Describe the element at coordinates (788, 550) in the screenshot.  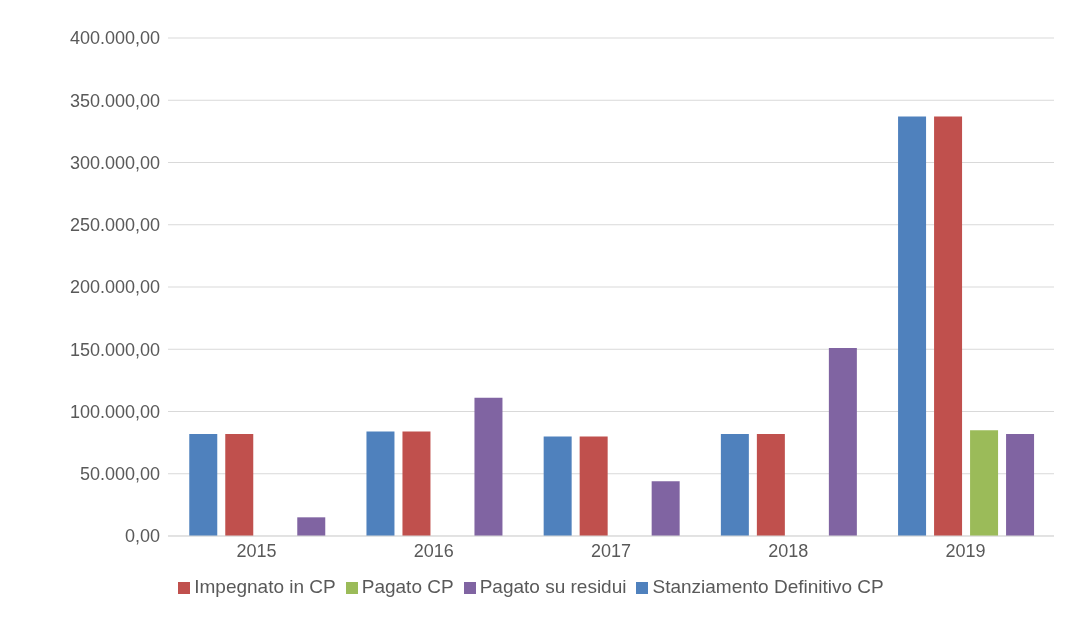
I see `x-tick-label: 2018` at that location.